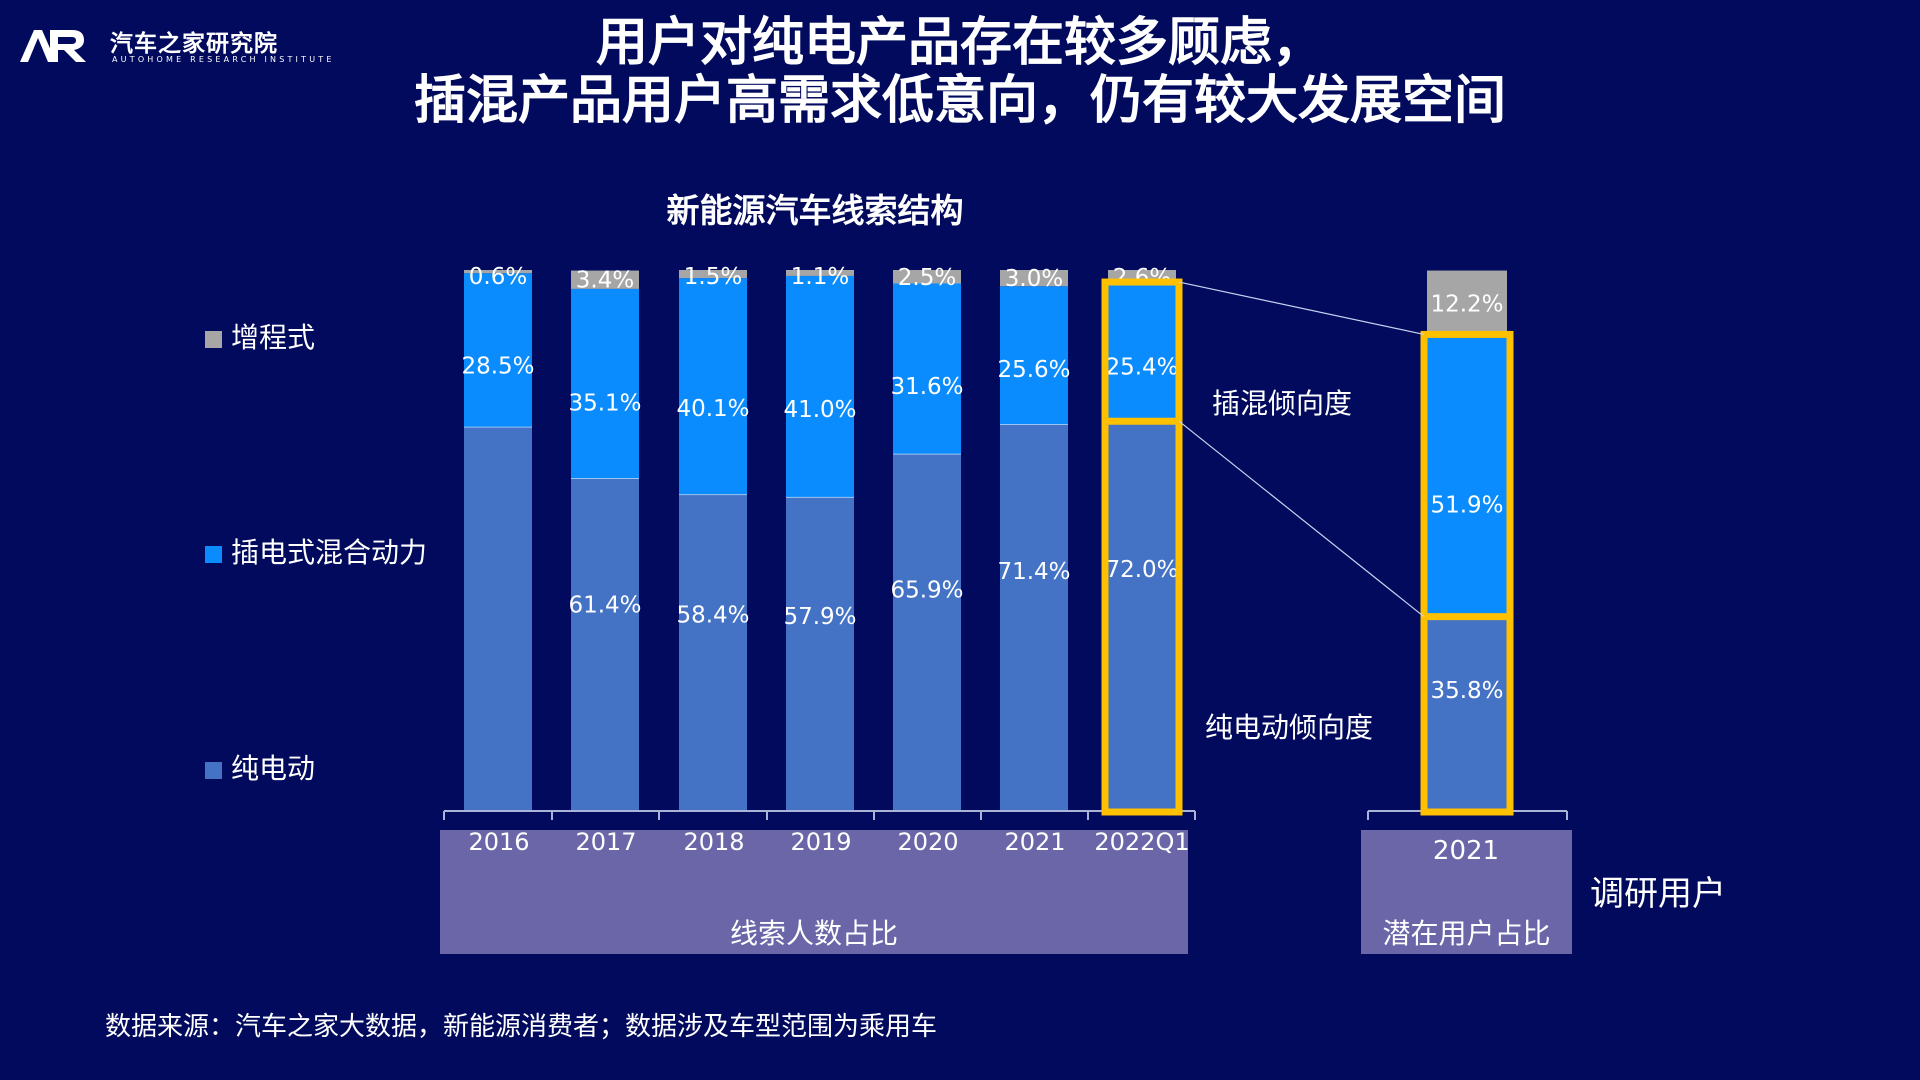 The height and width of the screenshot is (1080, 1920). I want to click on connector-line-top, so click(1301, 308).